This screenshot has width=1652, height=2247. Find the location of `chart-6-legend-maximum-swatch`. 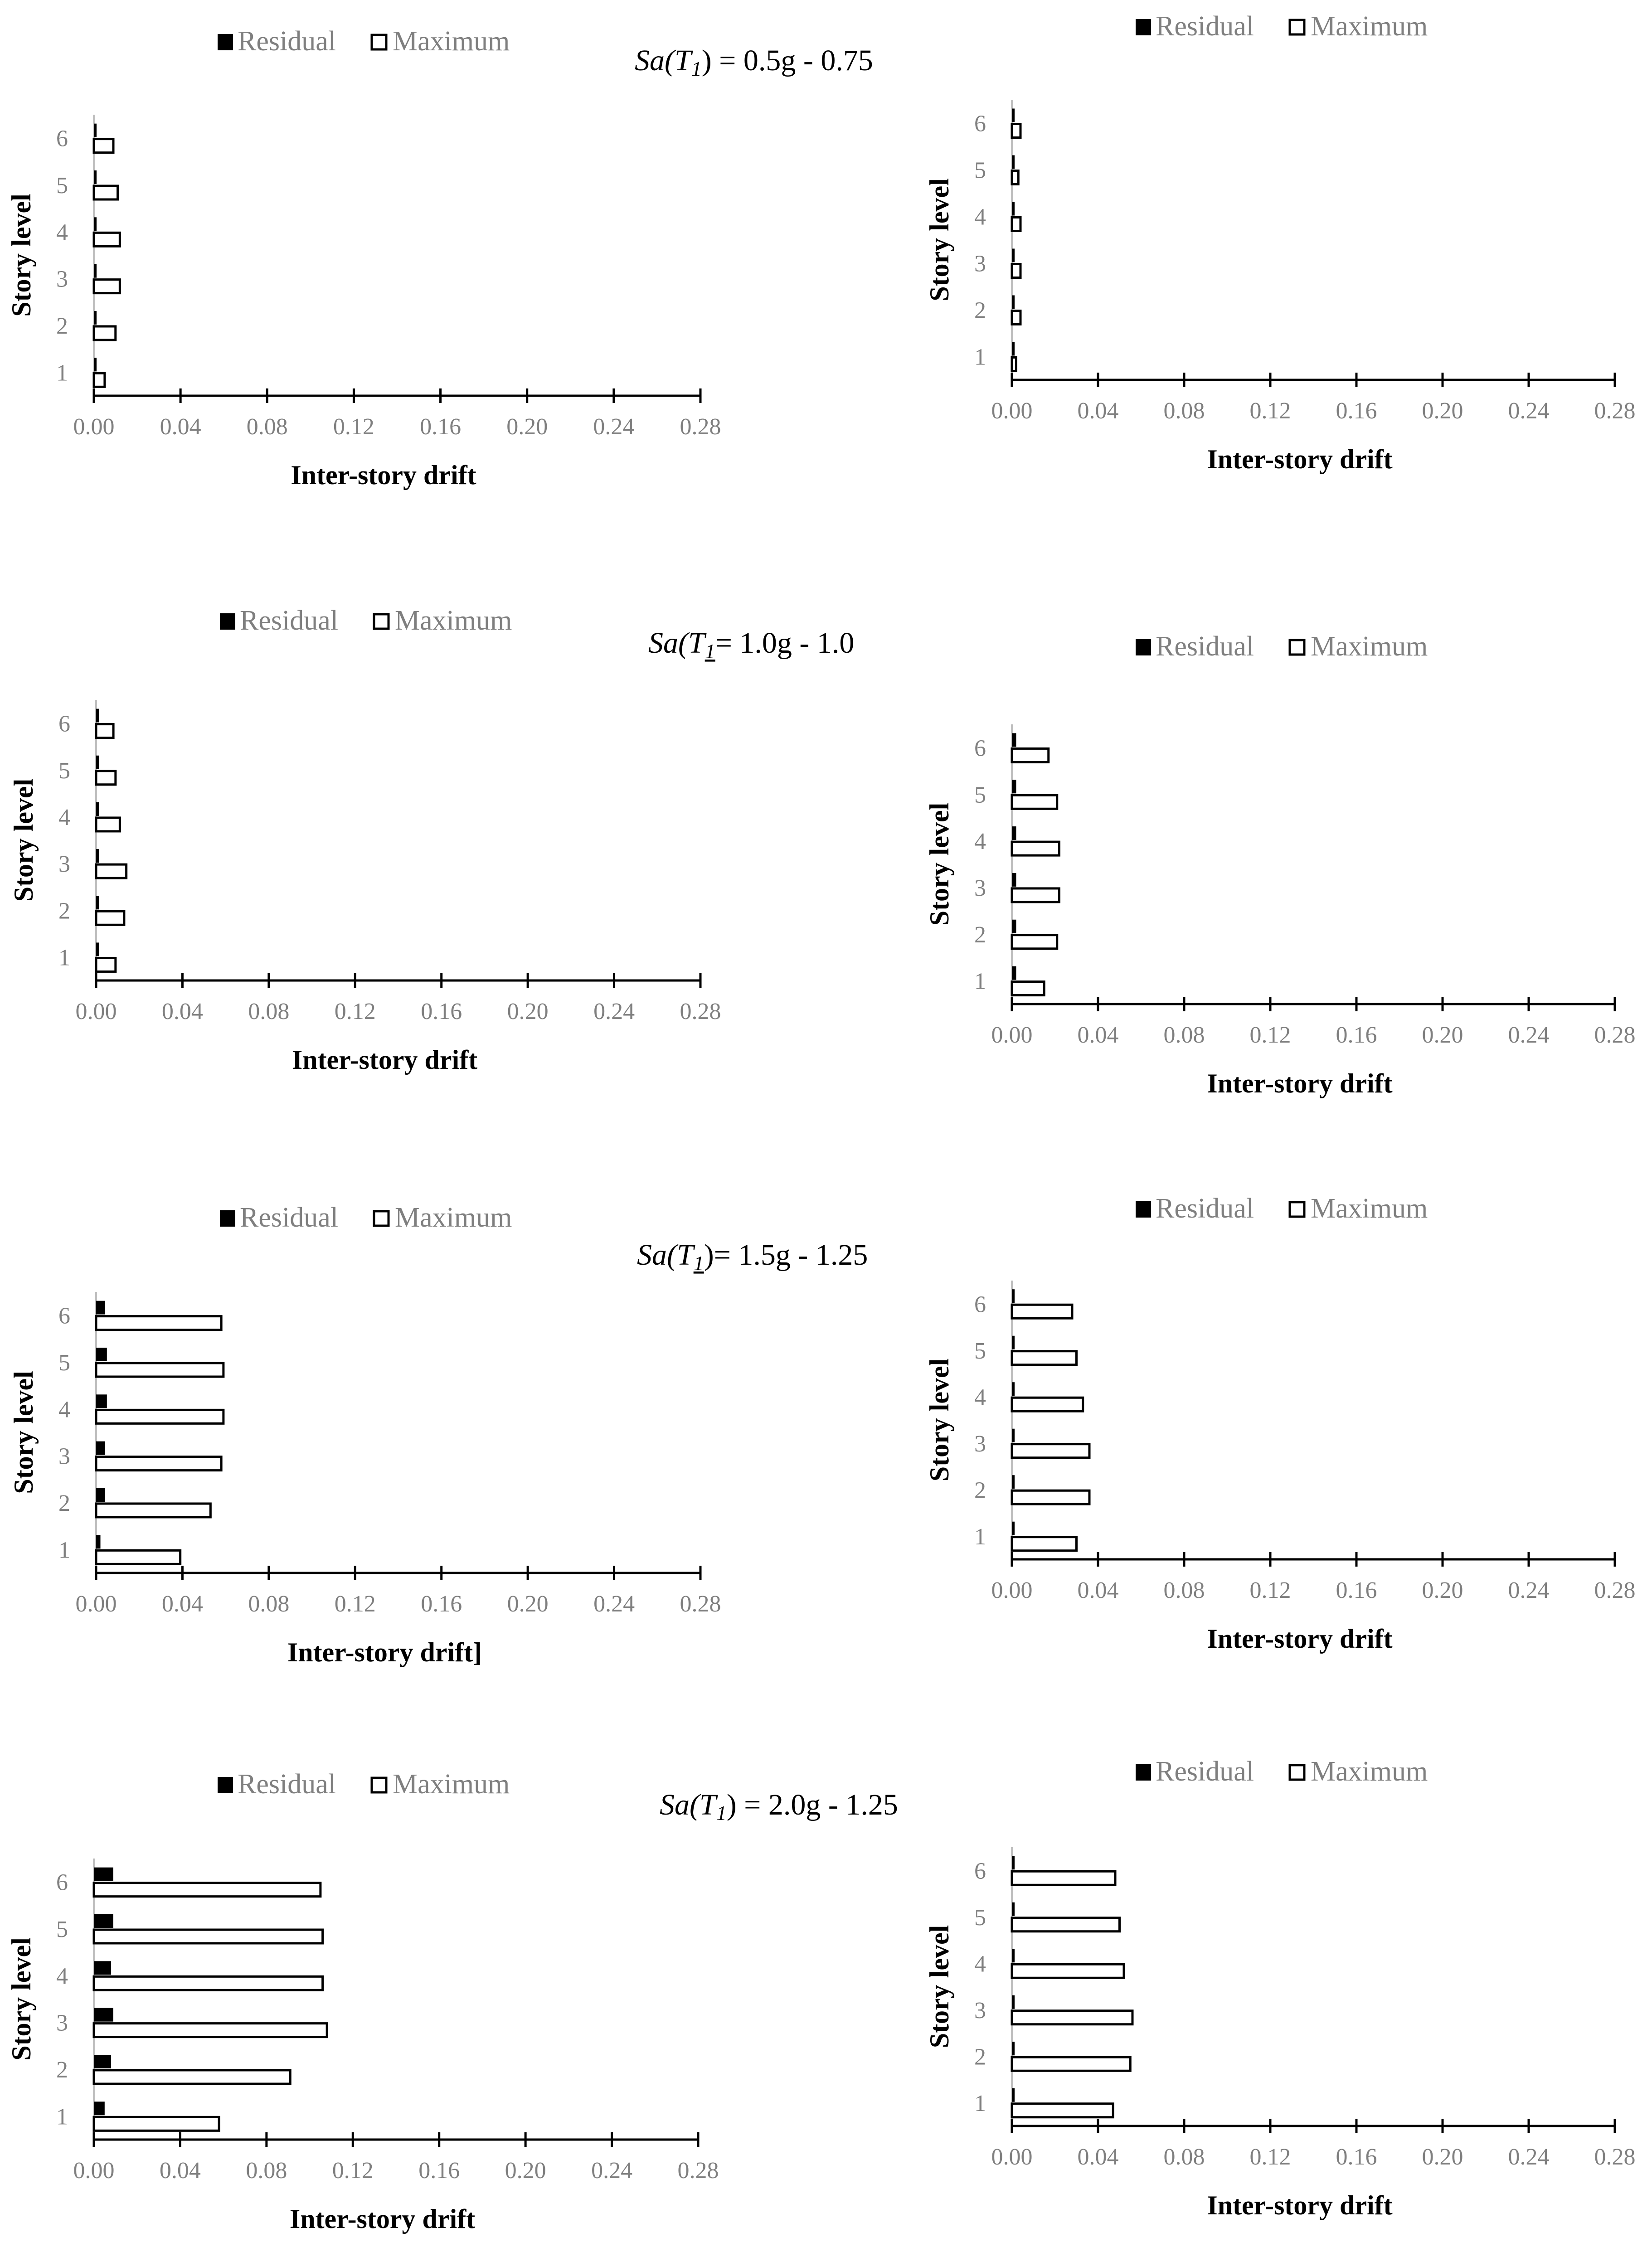

chart-6-legend-maximum-swatch is located at coordinates (1297, 1209).